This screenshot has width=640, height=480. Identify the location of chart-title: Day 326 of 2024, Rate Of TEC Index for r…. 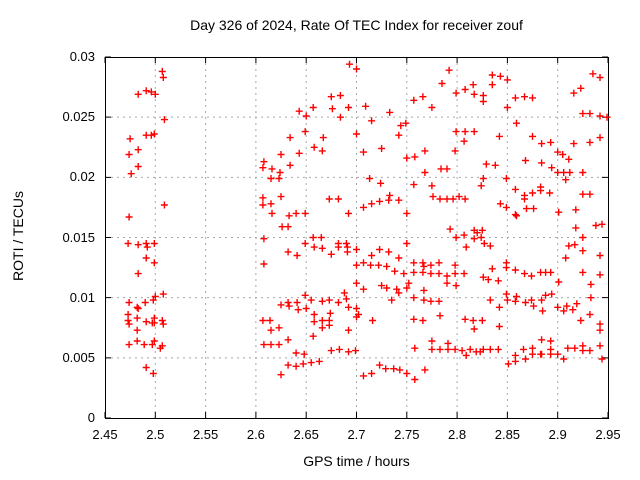
(356, 25).